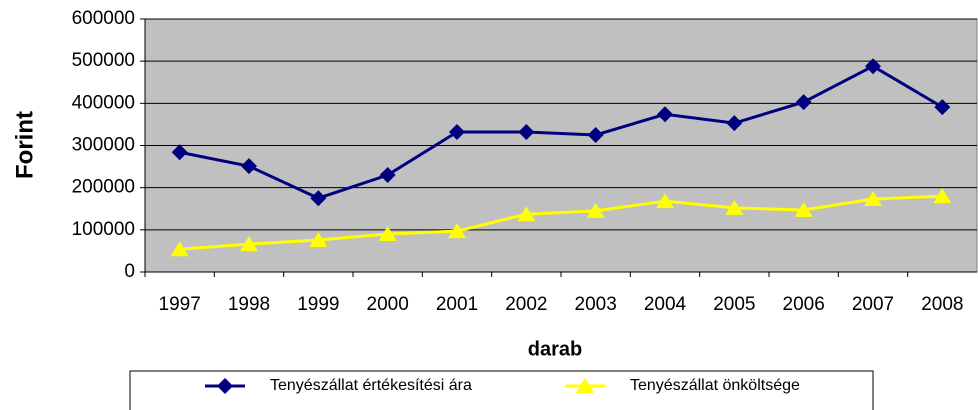  Describe the element at coordinates (665, 304) in the screenshot. I see `x-tick-label: 2004` at that location.